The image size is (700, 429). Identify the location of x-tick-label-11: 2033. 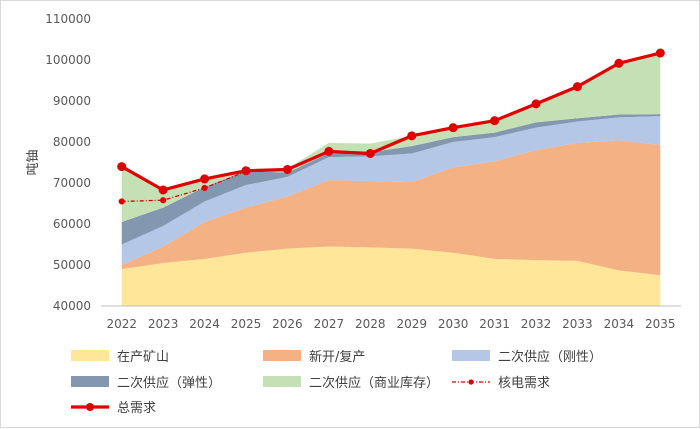
(577, 324).